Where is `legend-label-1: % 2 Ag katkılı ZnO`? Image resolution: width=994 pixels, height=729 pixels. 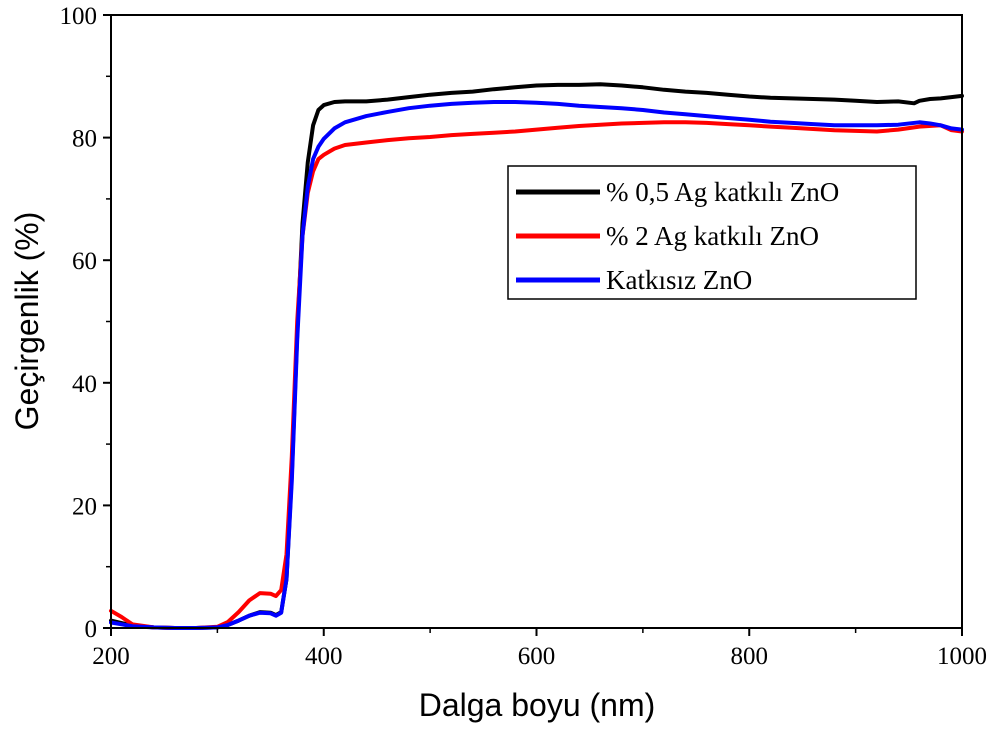 legend-label-1: % 2 Ag katkılı ZnO is located at coordinates (712, 236).